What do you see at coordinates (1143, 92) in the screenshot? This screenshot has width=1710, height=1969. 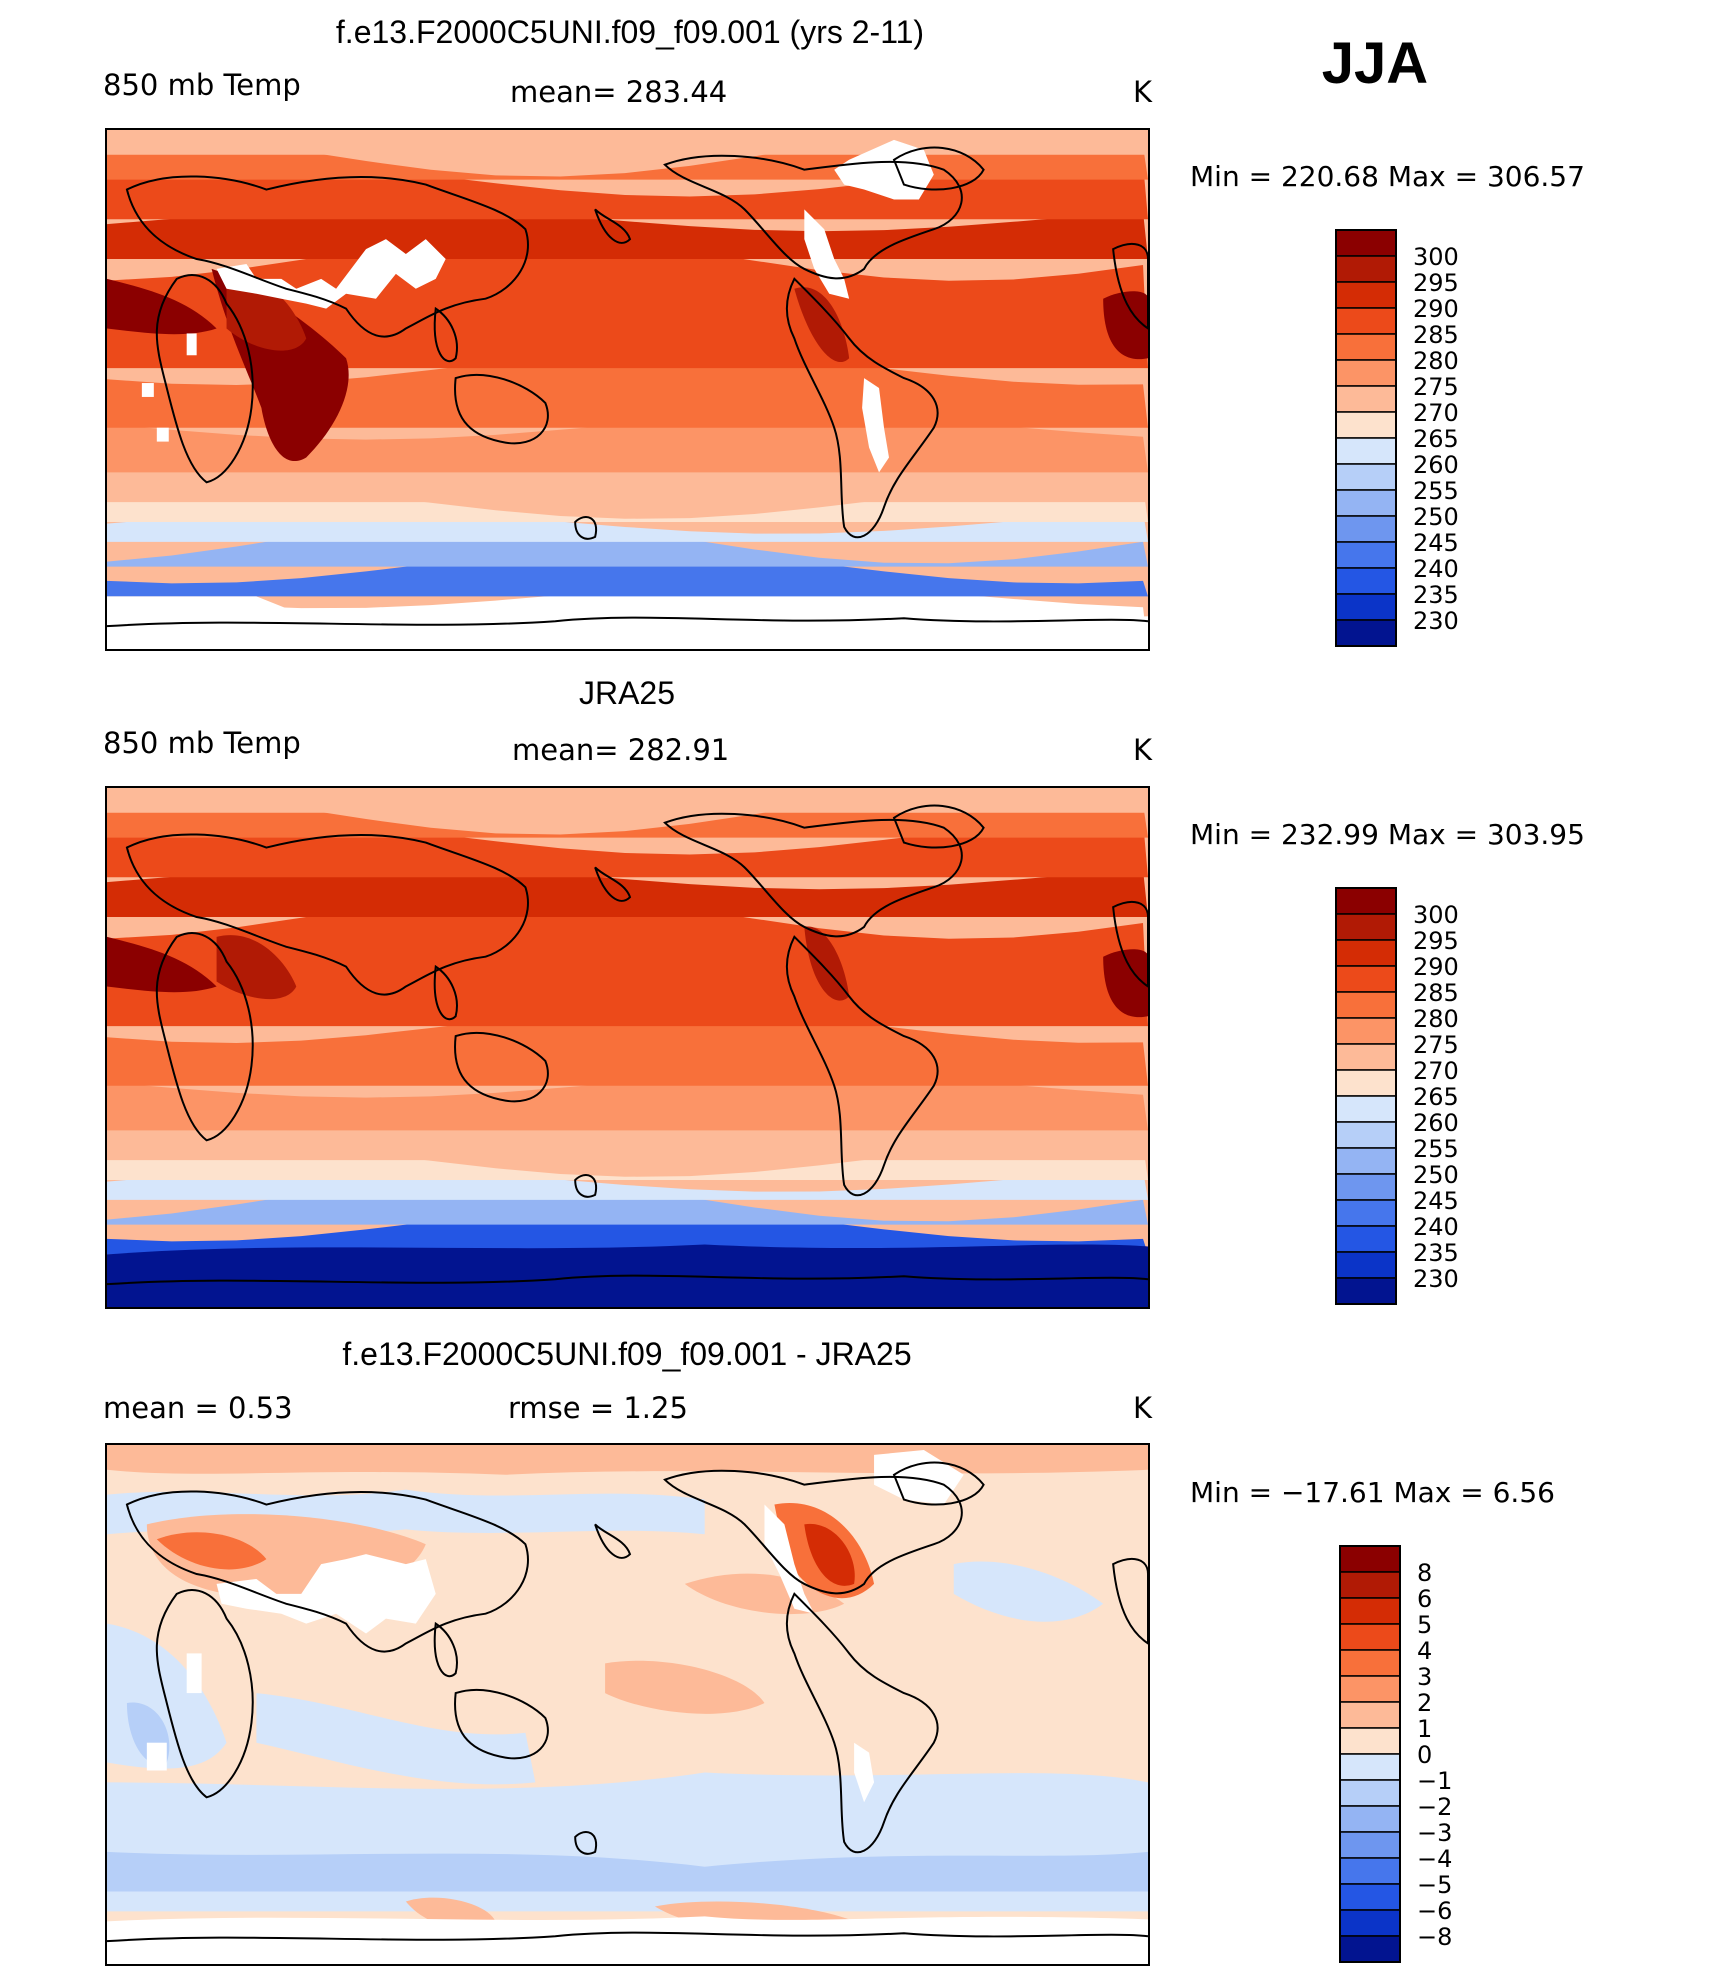 I see `panel-1-units: K` at bounding box center [1143, 92].